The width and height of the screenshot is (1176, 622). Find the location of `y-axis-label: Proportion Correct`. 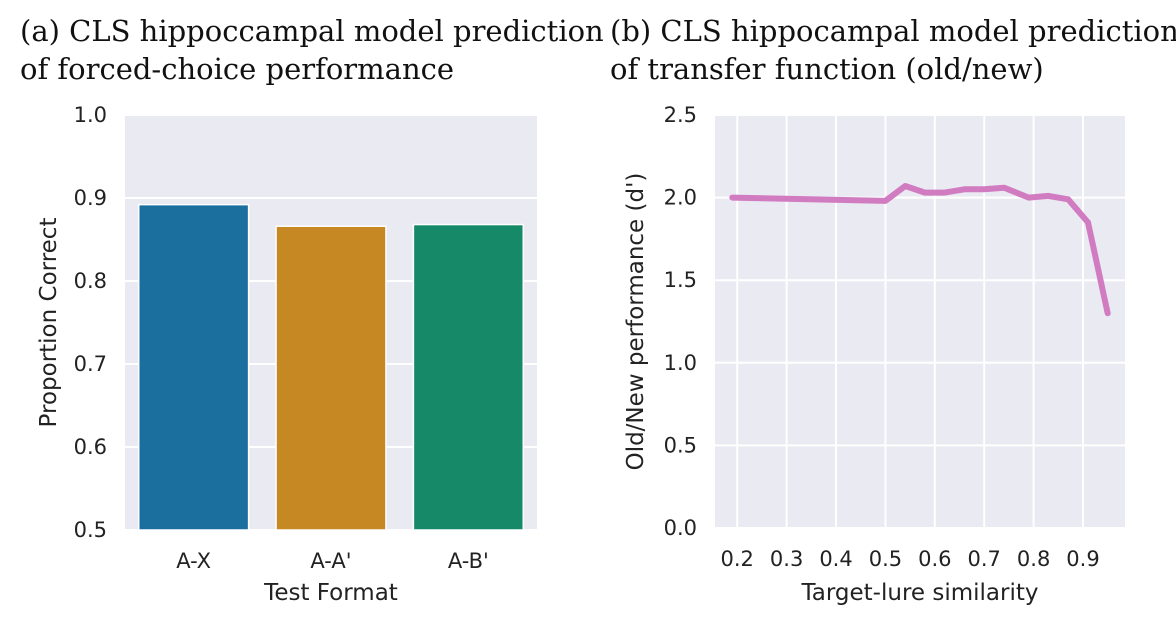

y-axis-label: Proportion Correct is located at coordinates (49, 323).